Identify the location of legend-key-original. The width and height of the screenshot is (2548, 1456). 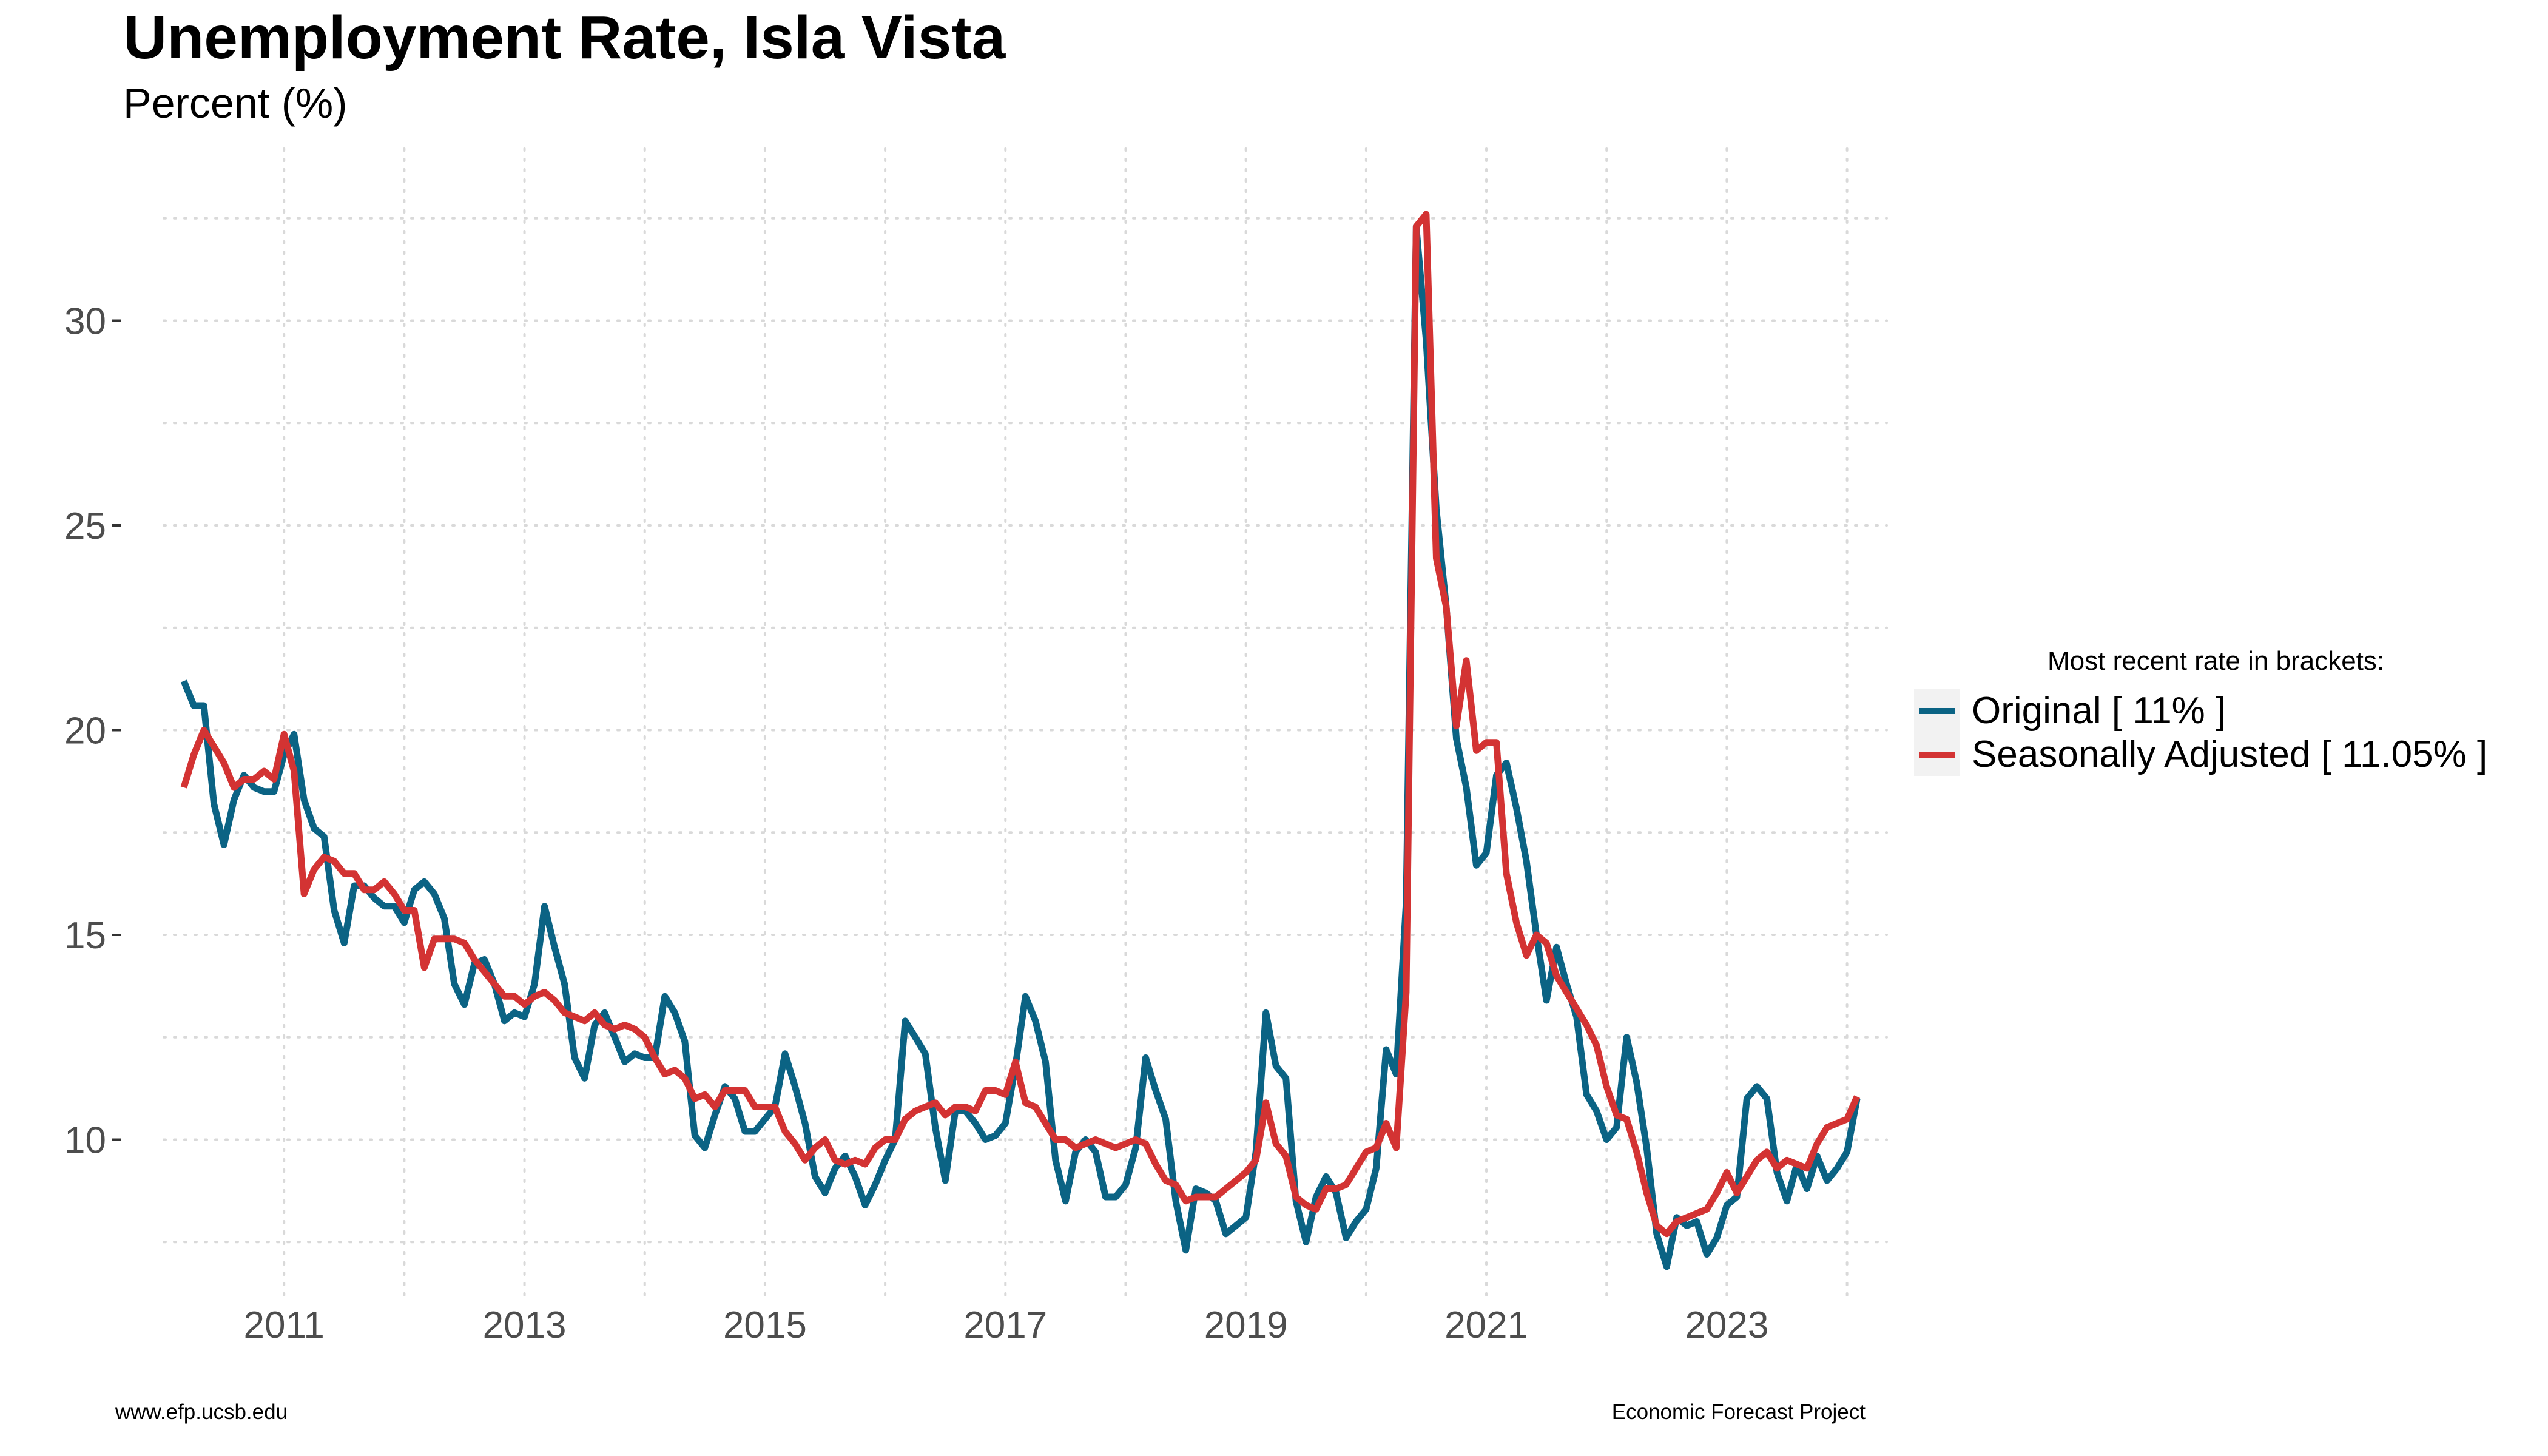
(1937, 710).